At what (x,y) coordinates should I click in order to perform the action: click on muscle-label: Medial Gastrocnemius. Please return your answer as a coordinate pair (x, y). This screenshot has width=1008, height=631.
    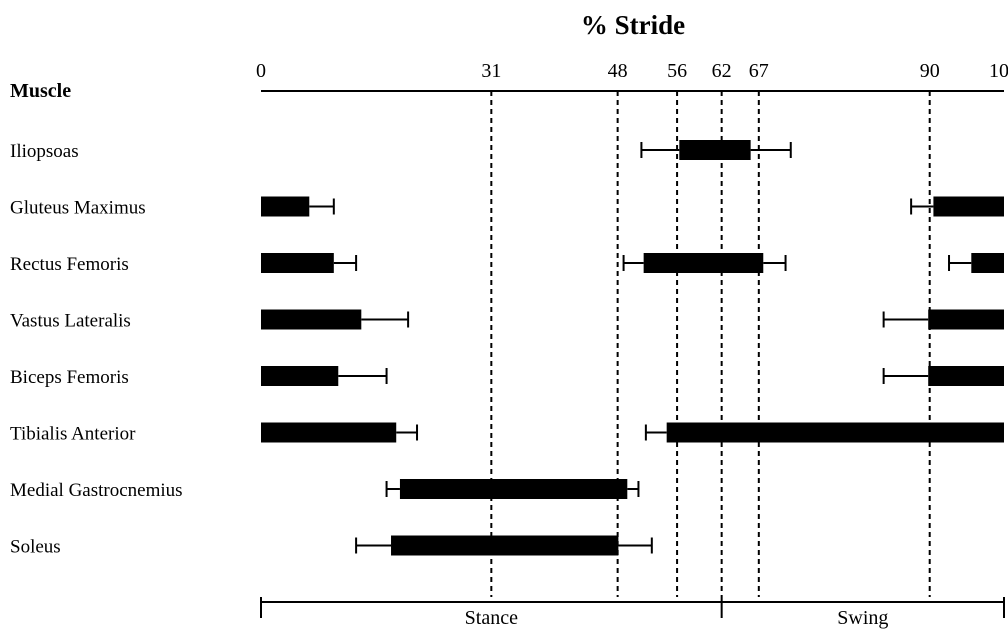
    Looking at the image, I should click on (96, 490).